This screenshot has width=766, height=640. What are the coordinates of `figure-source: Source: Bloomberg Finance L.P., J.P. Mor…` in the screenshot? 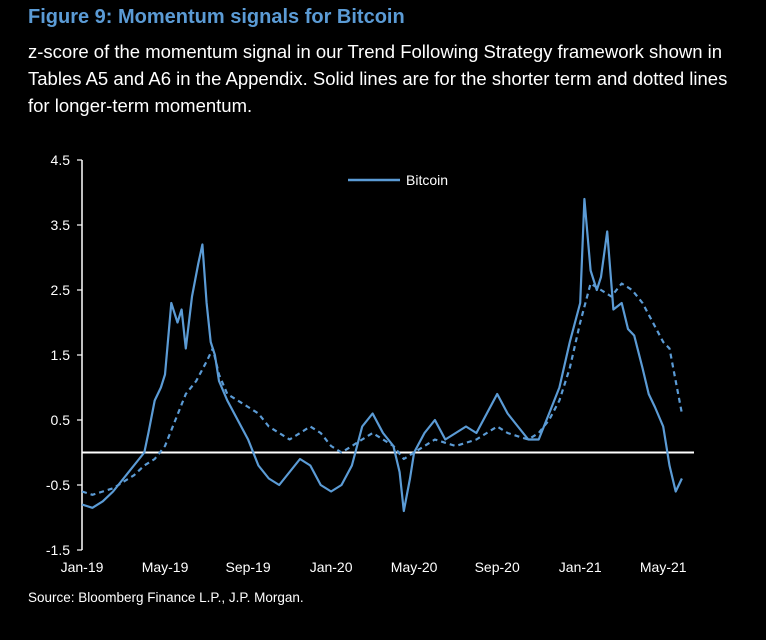 It's located at (166, 597).